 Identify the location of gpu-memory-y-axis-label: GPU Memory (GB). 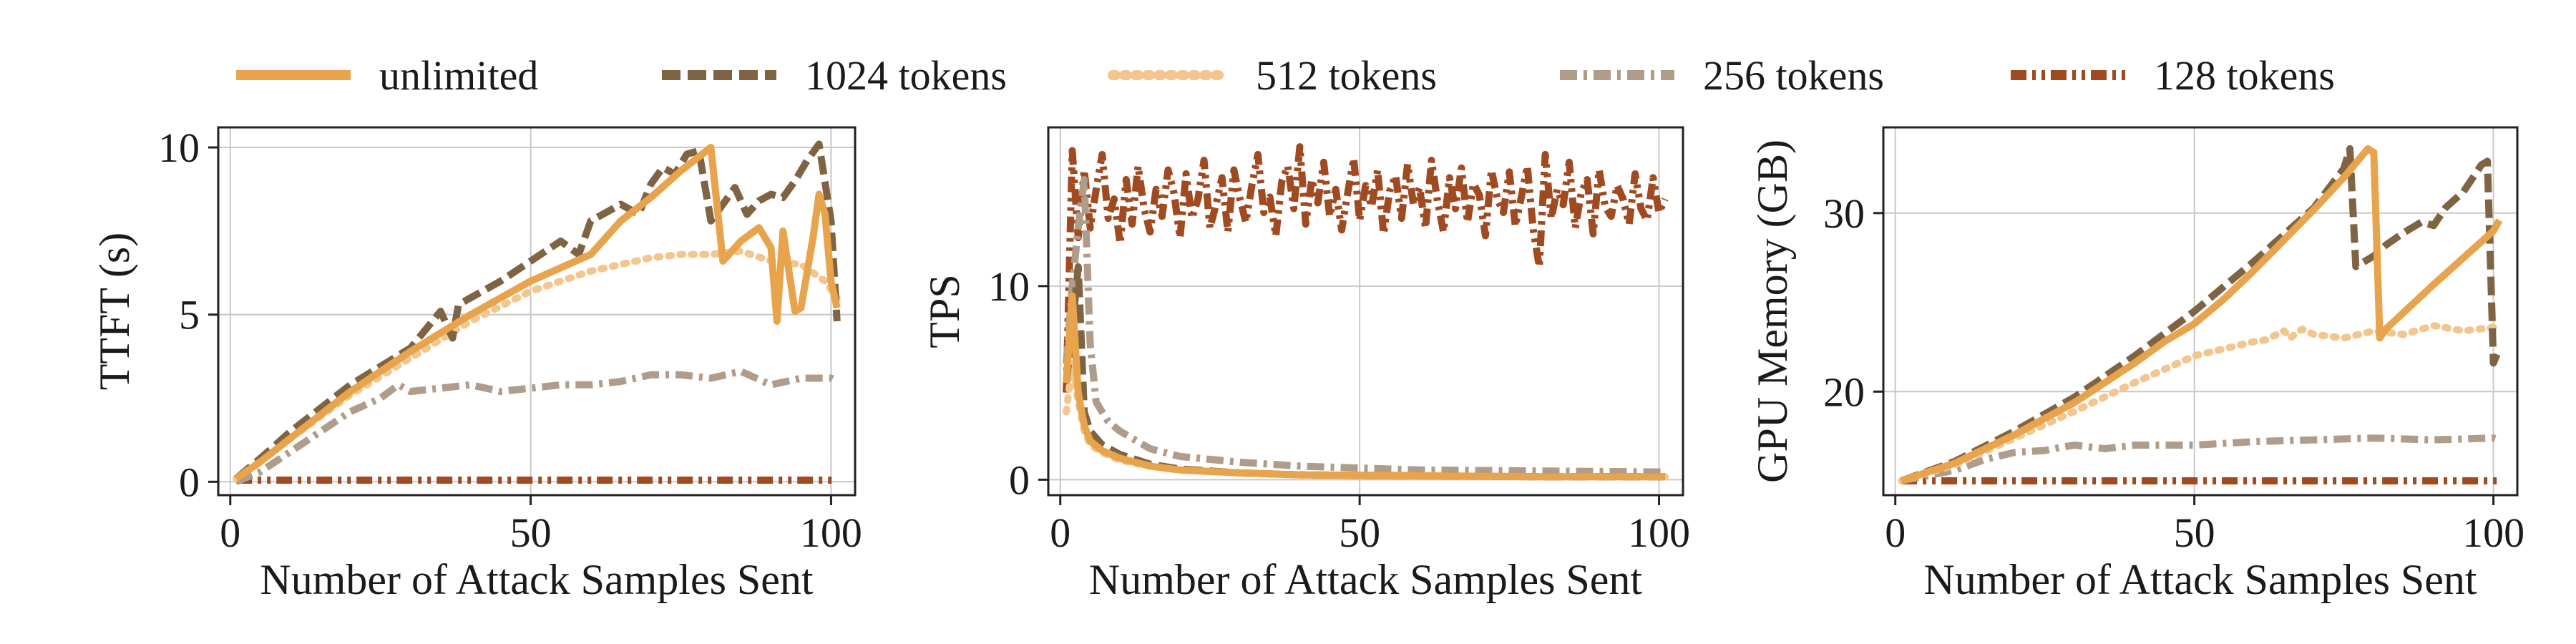
(1772, 311).